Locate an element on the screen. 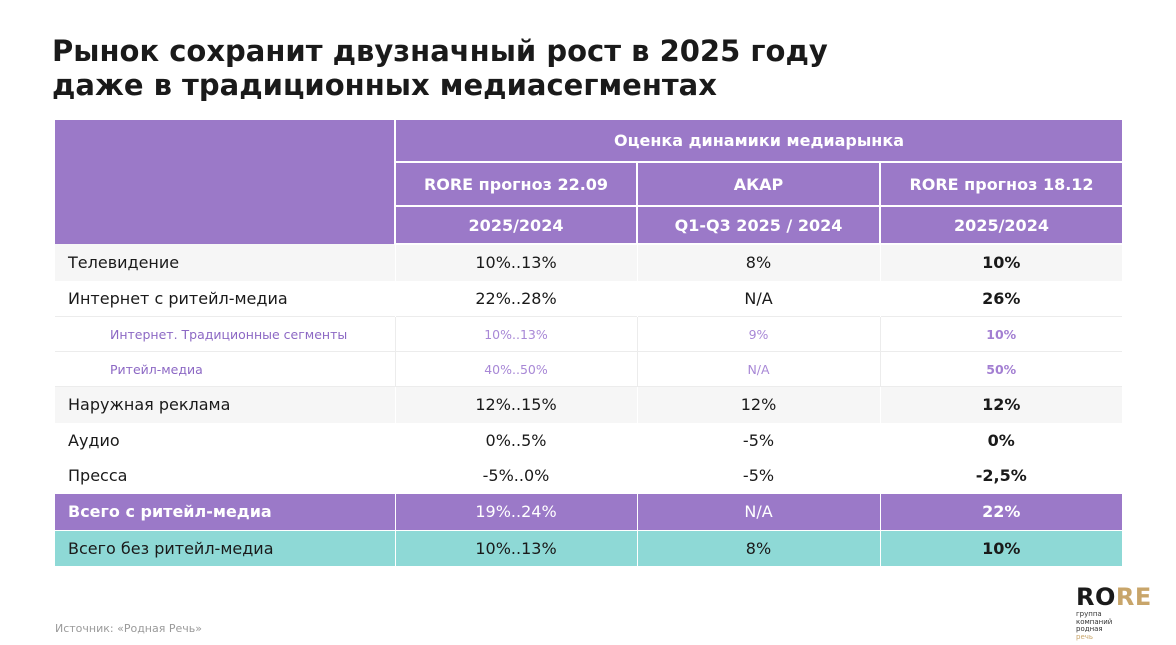  header-row-period: 2025/2024 Q1-Q3 2025 / 2024 2025/2024 is located at coordinates (588, 225).